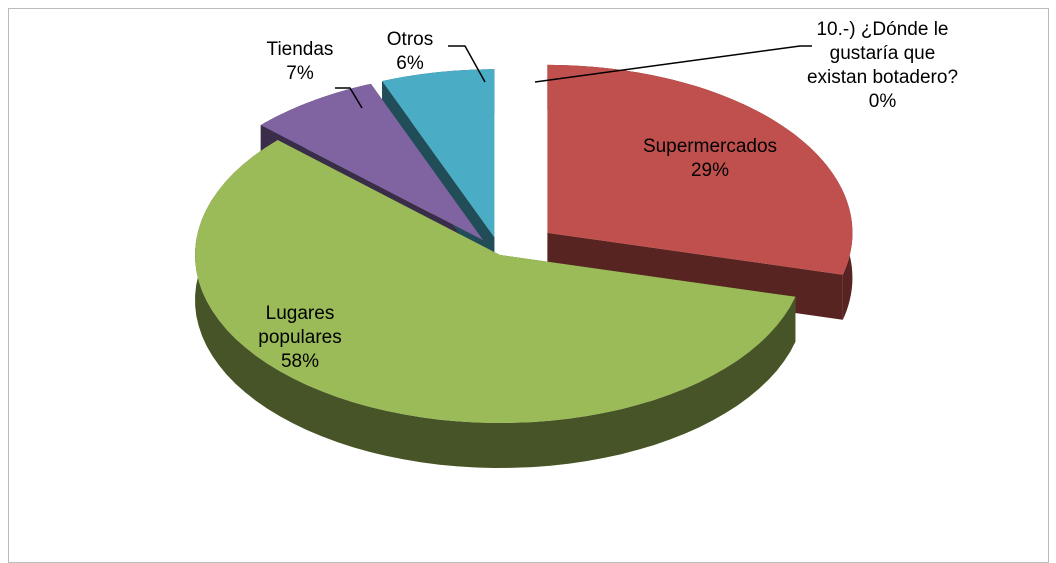  I want to click on value-label: 29%, so click(710, 170).